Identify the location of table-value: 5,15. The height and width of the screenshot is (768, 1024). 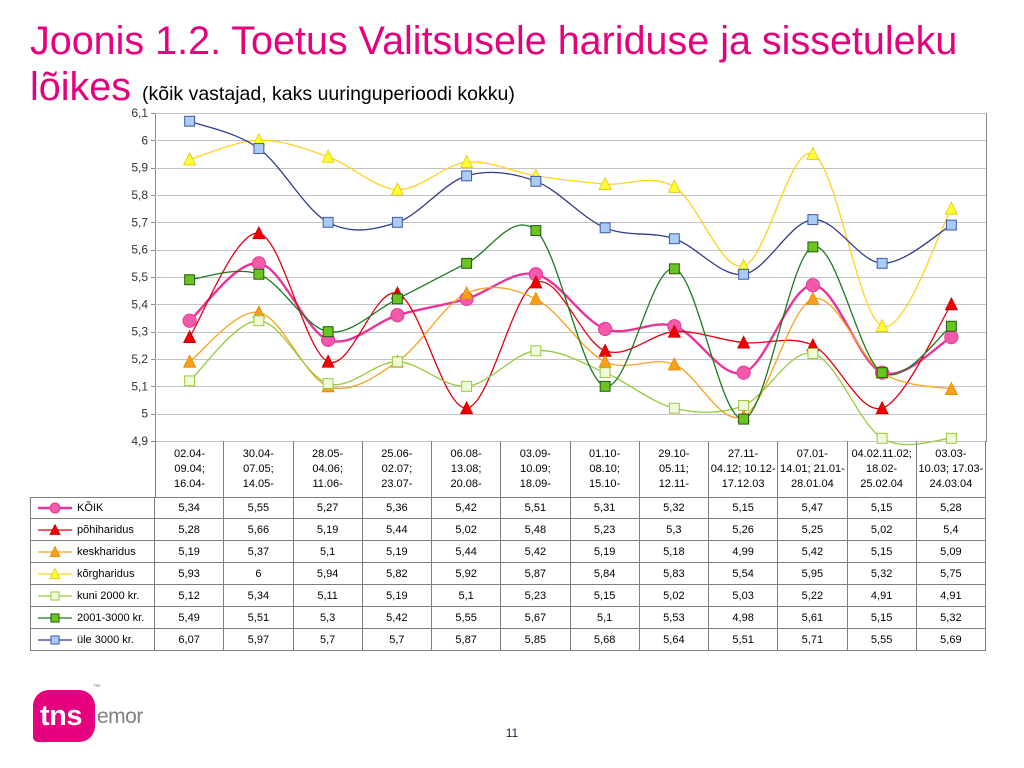
(882, 618).